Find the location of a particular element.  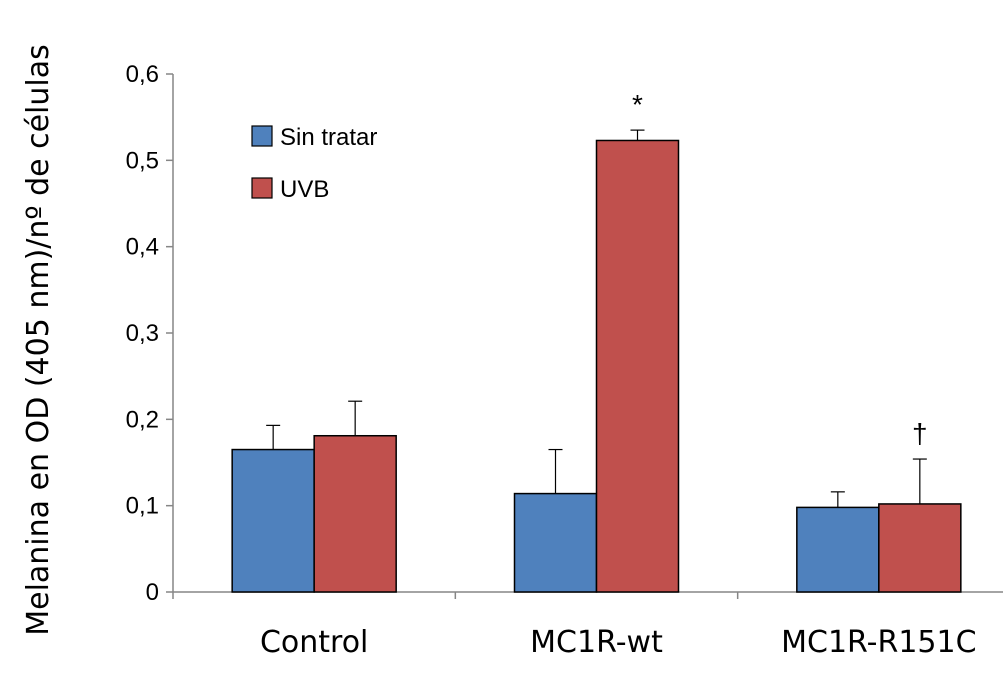

legend: Sin tratar UVB is located at coordinates (314, 163).